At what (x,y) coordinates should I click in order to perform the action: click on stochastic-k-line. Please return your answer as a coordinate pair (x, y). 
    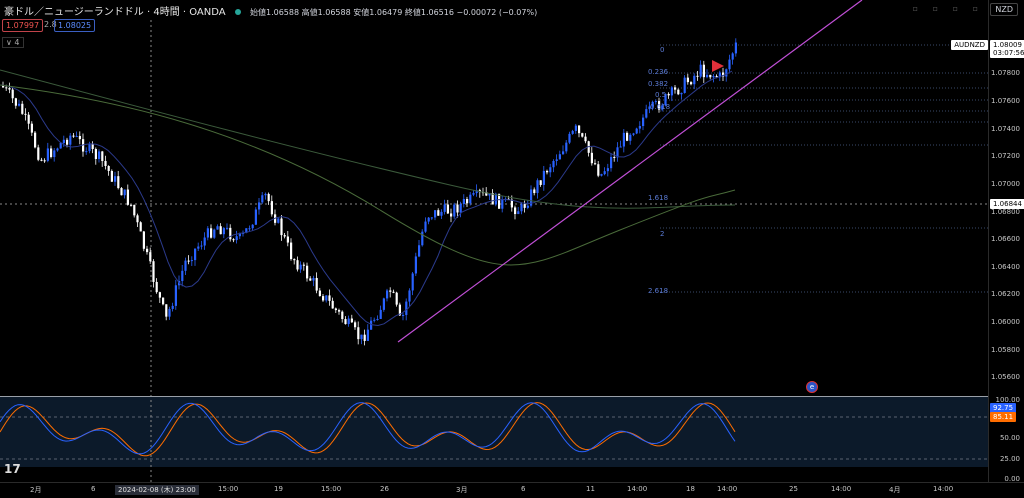
    Looking at the image, I should click on (368, 428).